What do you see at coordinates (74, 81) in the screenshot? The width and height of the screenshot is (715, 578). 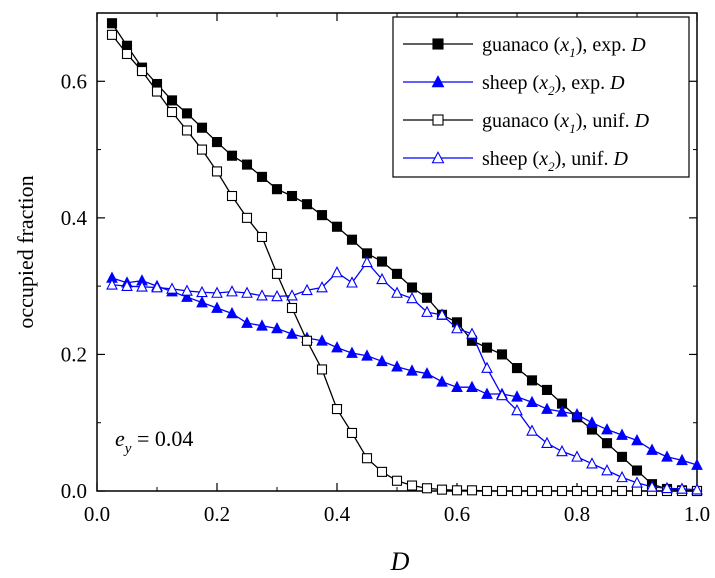 I see `y-tick-label: 0.6` at bounding box center [74, 81].